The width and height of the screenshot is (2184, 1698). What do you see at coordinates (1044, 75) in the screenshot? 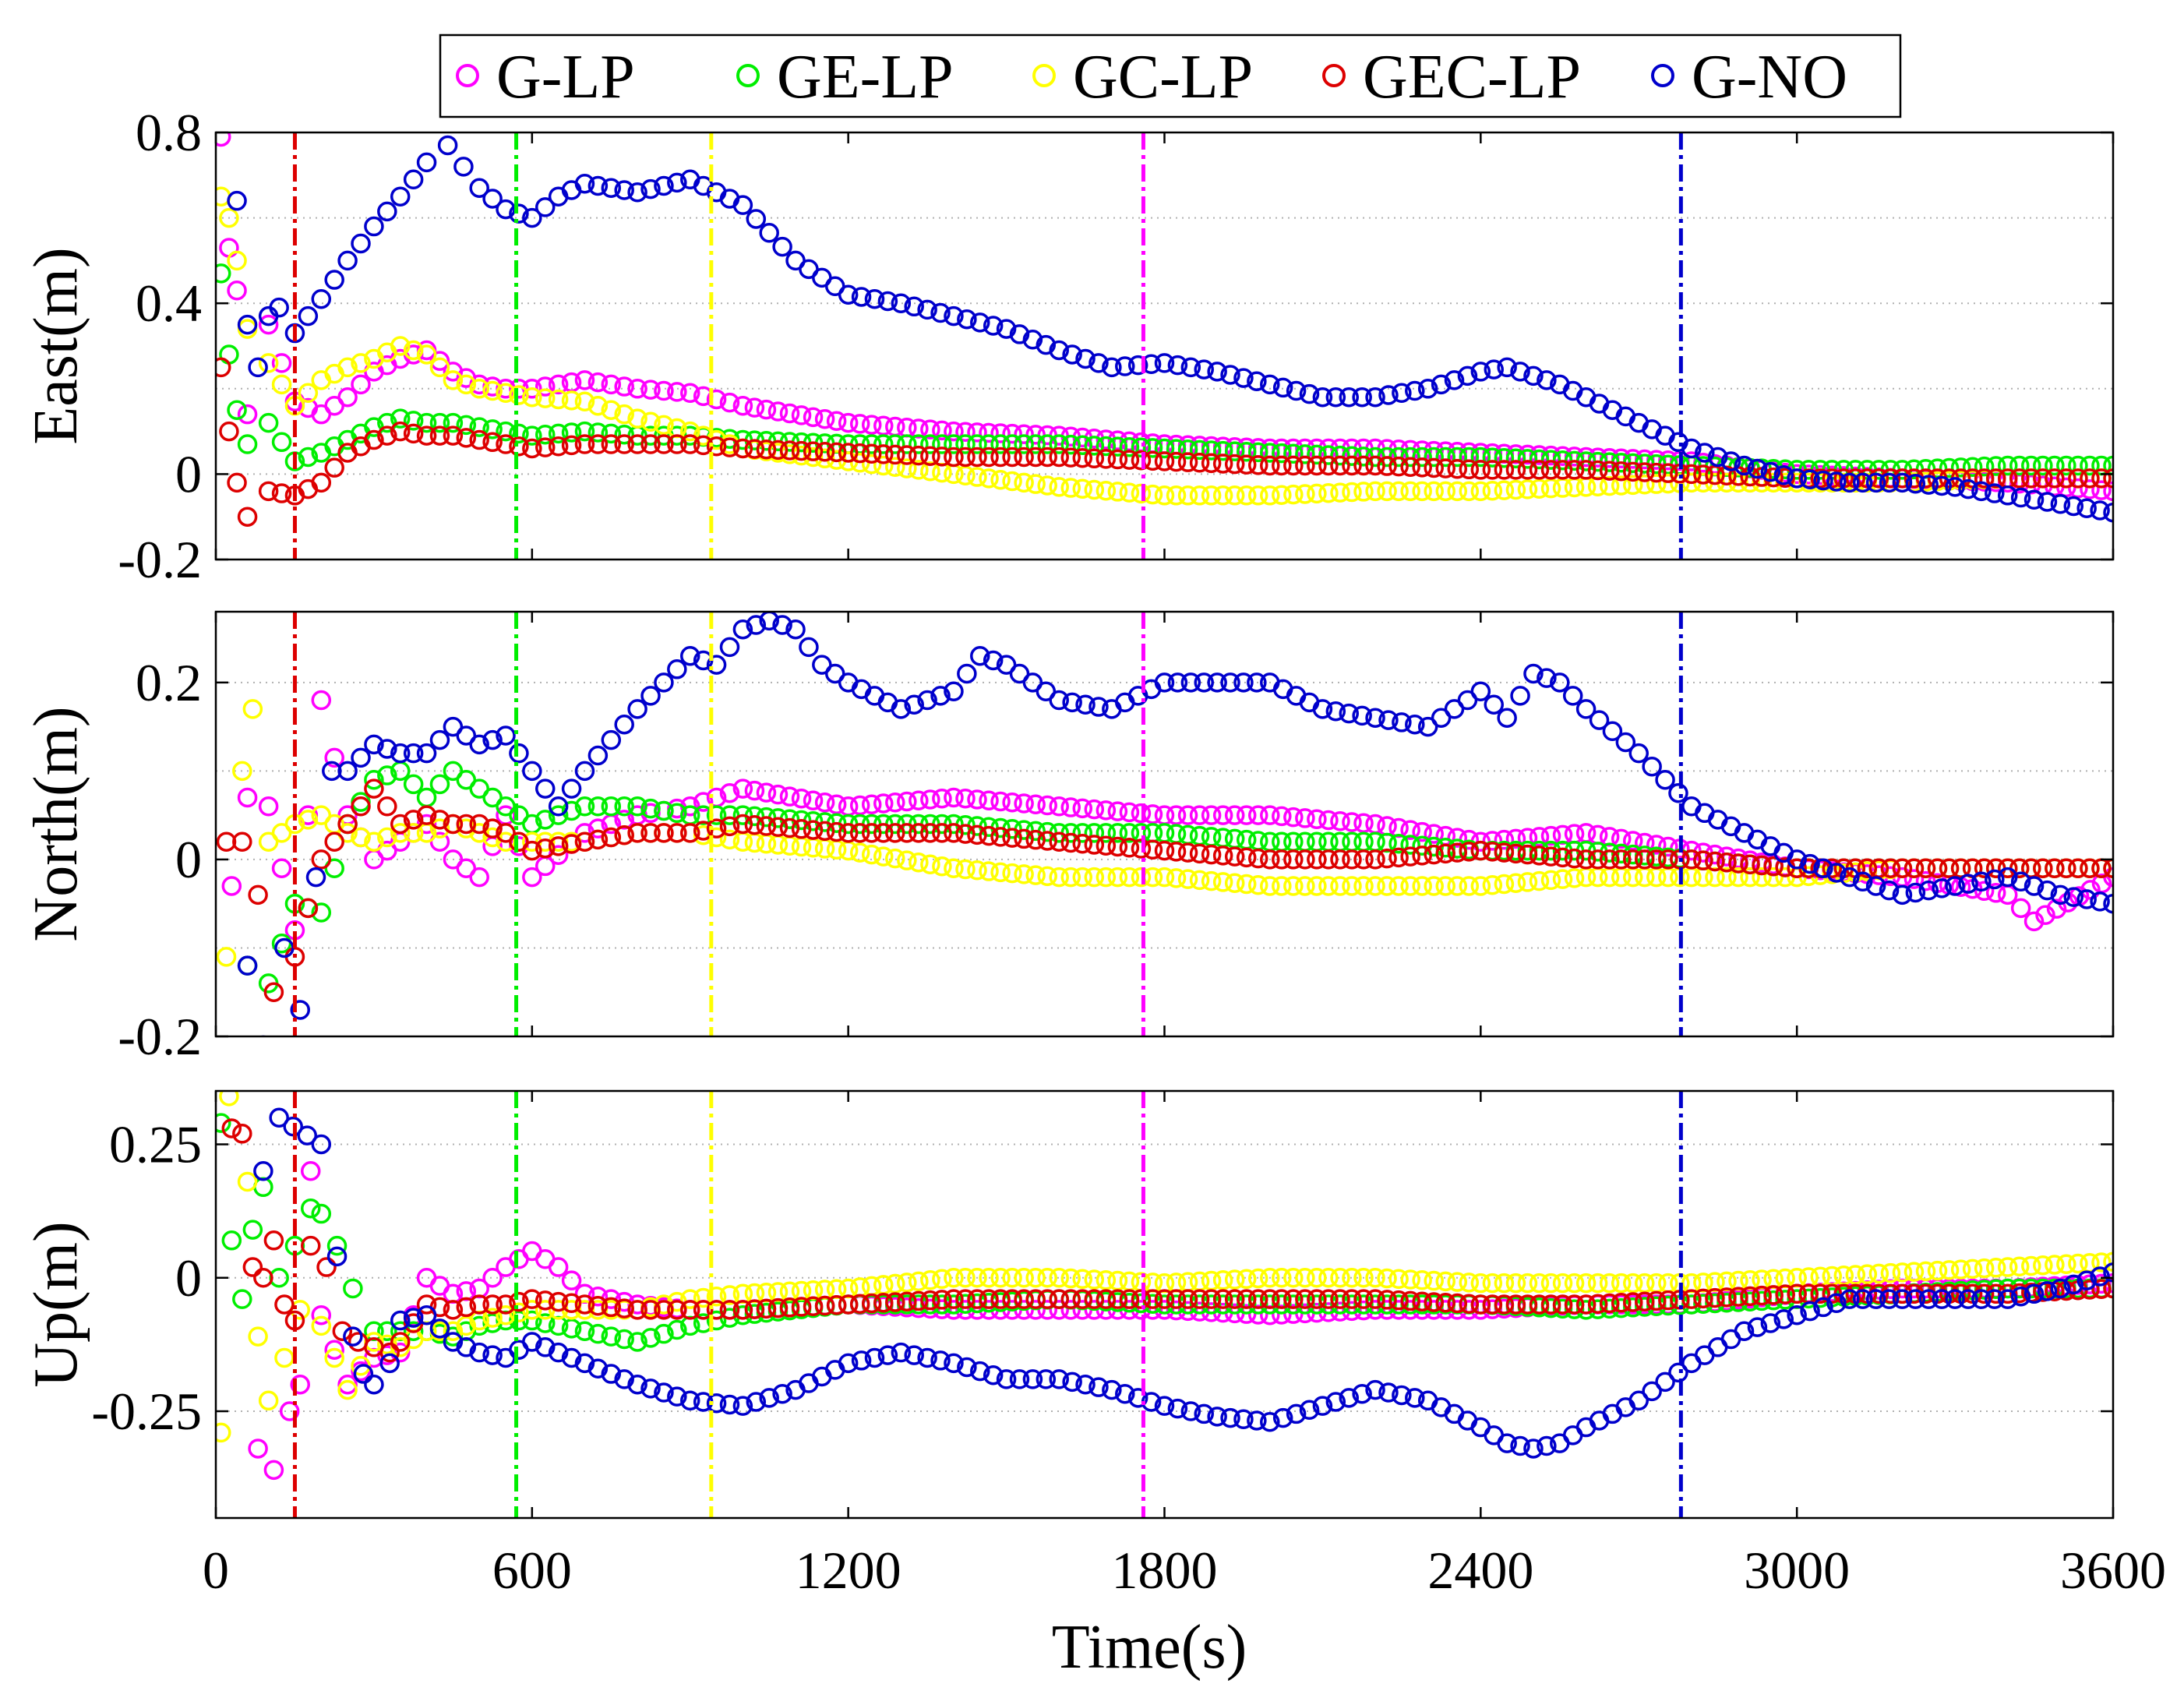
I see `legend-marker-gc-lp` at bounding box center [1044, 75].